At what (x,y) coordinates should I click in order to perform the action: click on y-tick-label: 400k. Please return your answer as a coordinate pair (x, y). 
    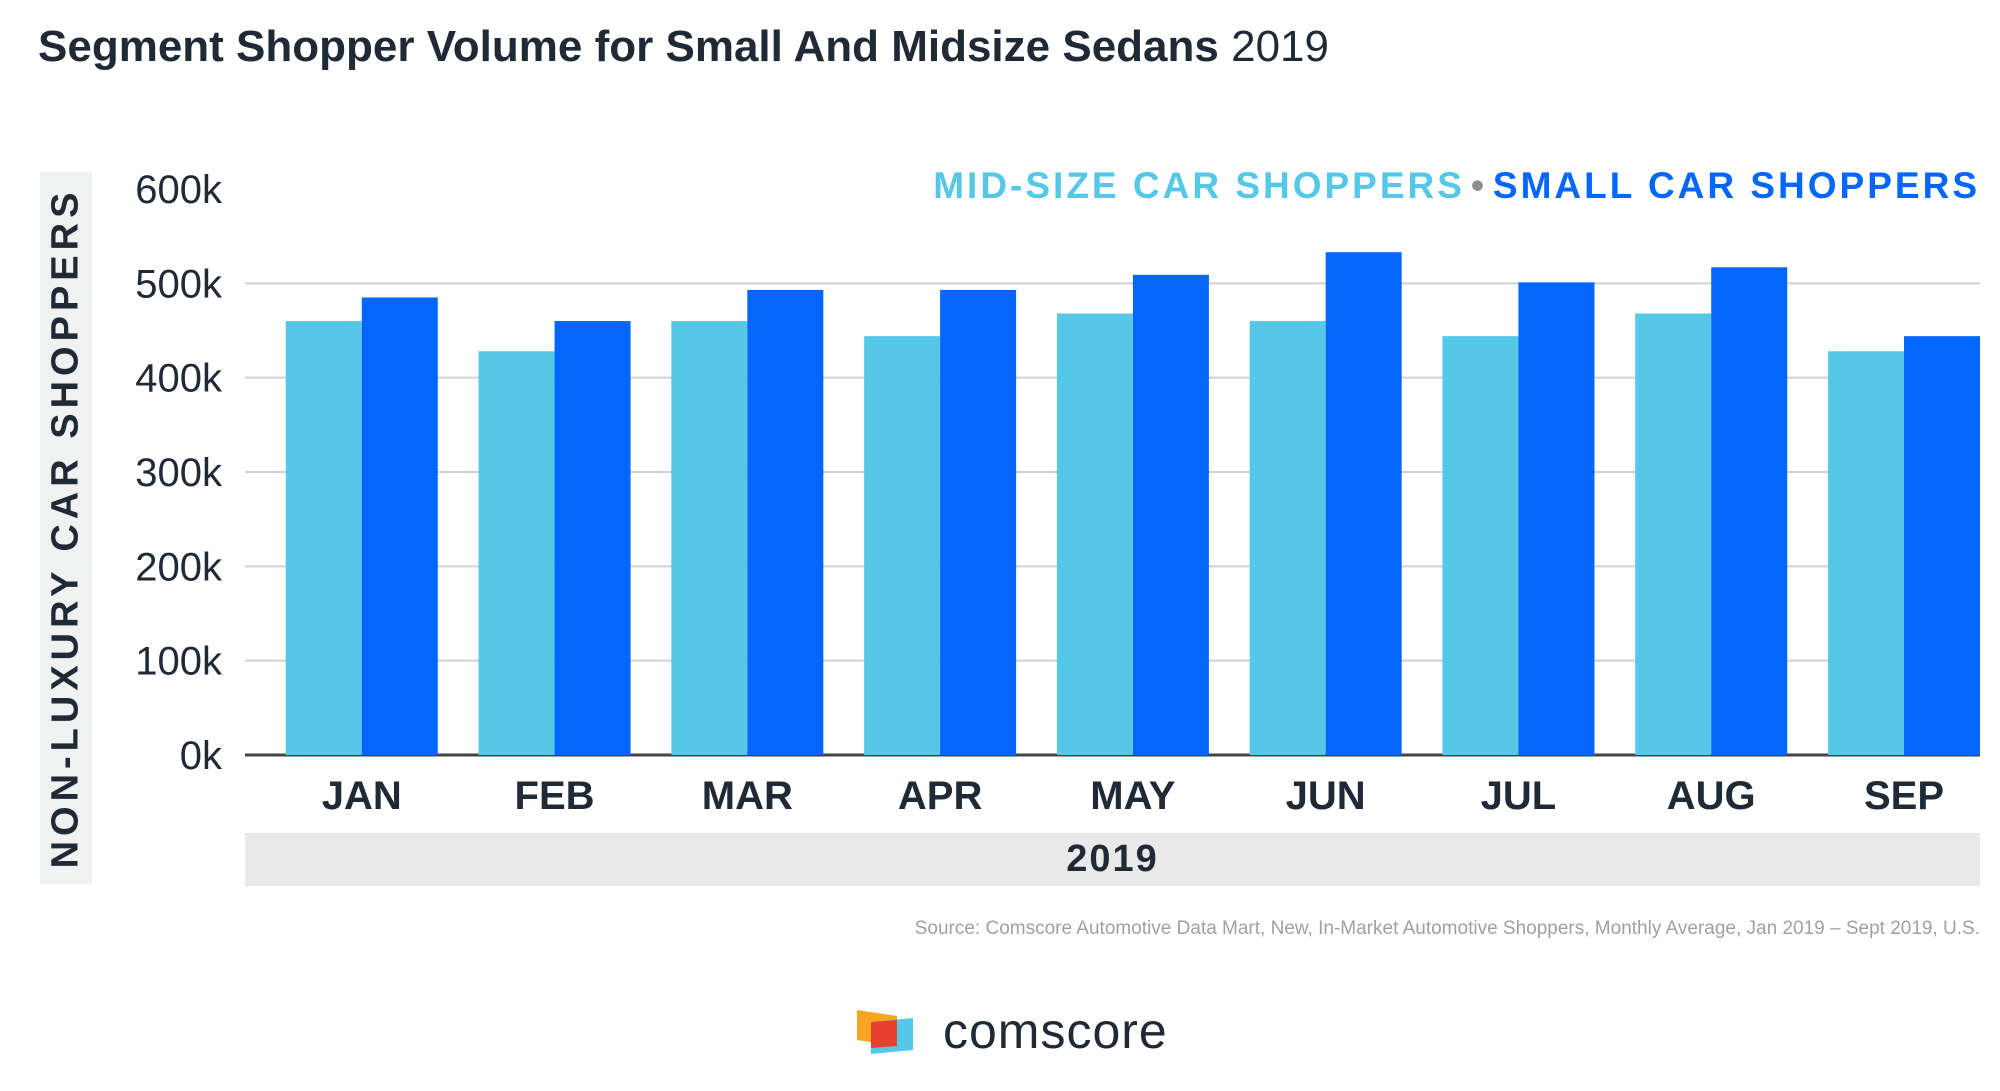
    Looking at the image, I should click on (179, 379).